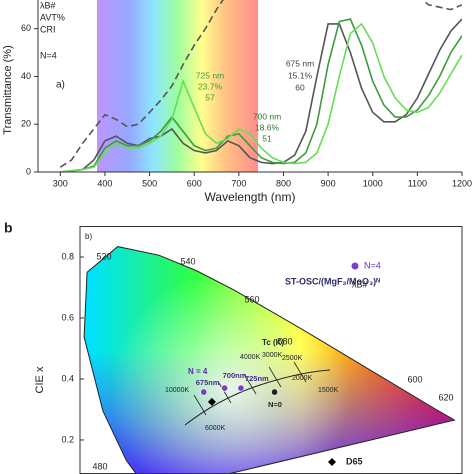  I want to click on wavelength-label: 600, so click(414, 379).